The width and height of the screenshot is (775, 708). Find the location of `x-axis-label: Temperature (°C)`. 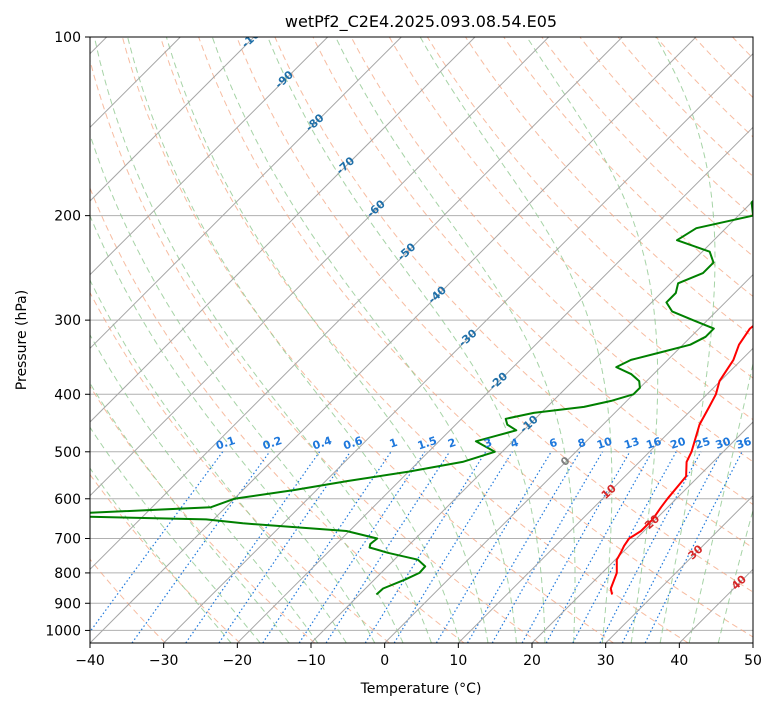

x-axis-label: Temperature (°C) is located at coordinates (421, 689).